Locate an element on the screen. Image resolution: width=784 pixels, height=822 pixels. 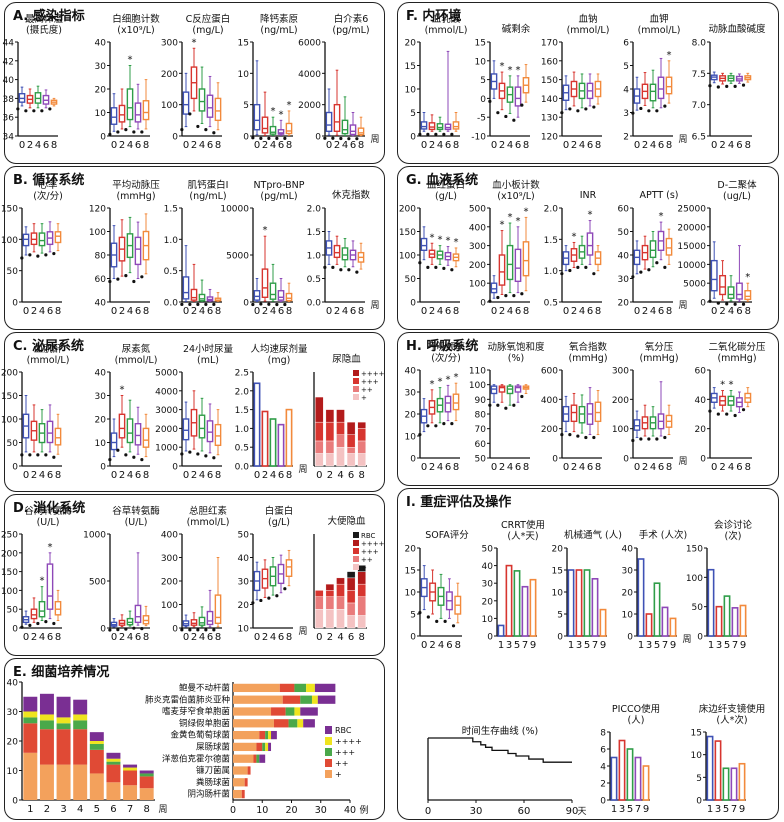
subplot-title: (%) is located at coordinates (516, 358).